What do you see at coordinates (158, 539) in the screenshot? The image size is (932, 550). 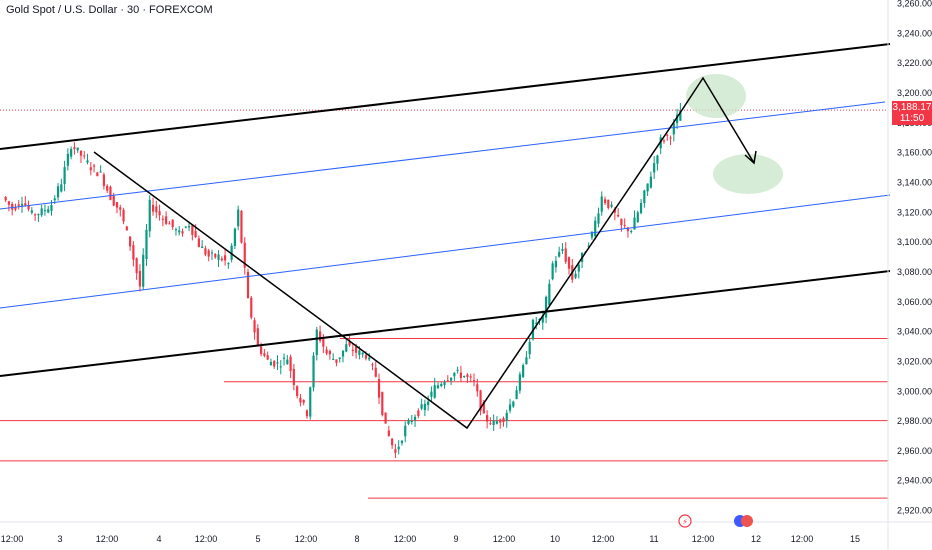 I see `x-tick-label: 4` at bounding box center [158, 539].